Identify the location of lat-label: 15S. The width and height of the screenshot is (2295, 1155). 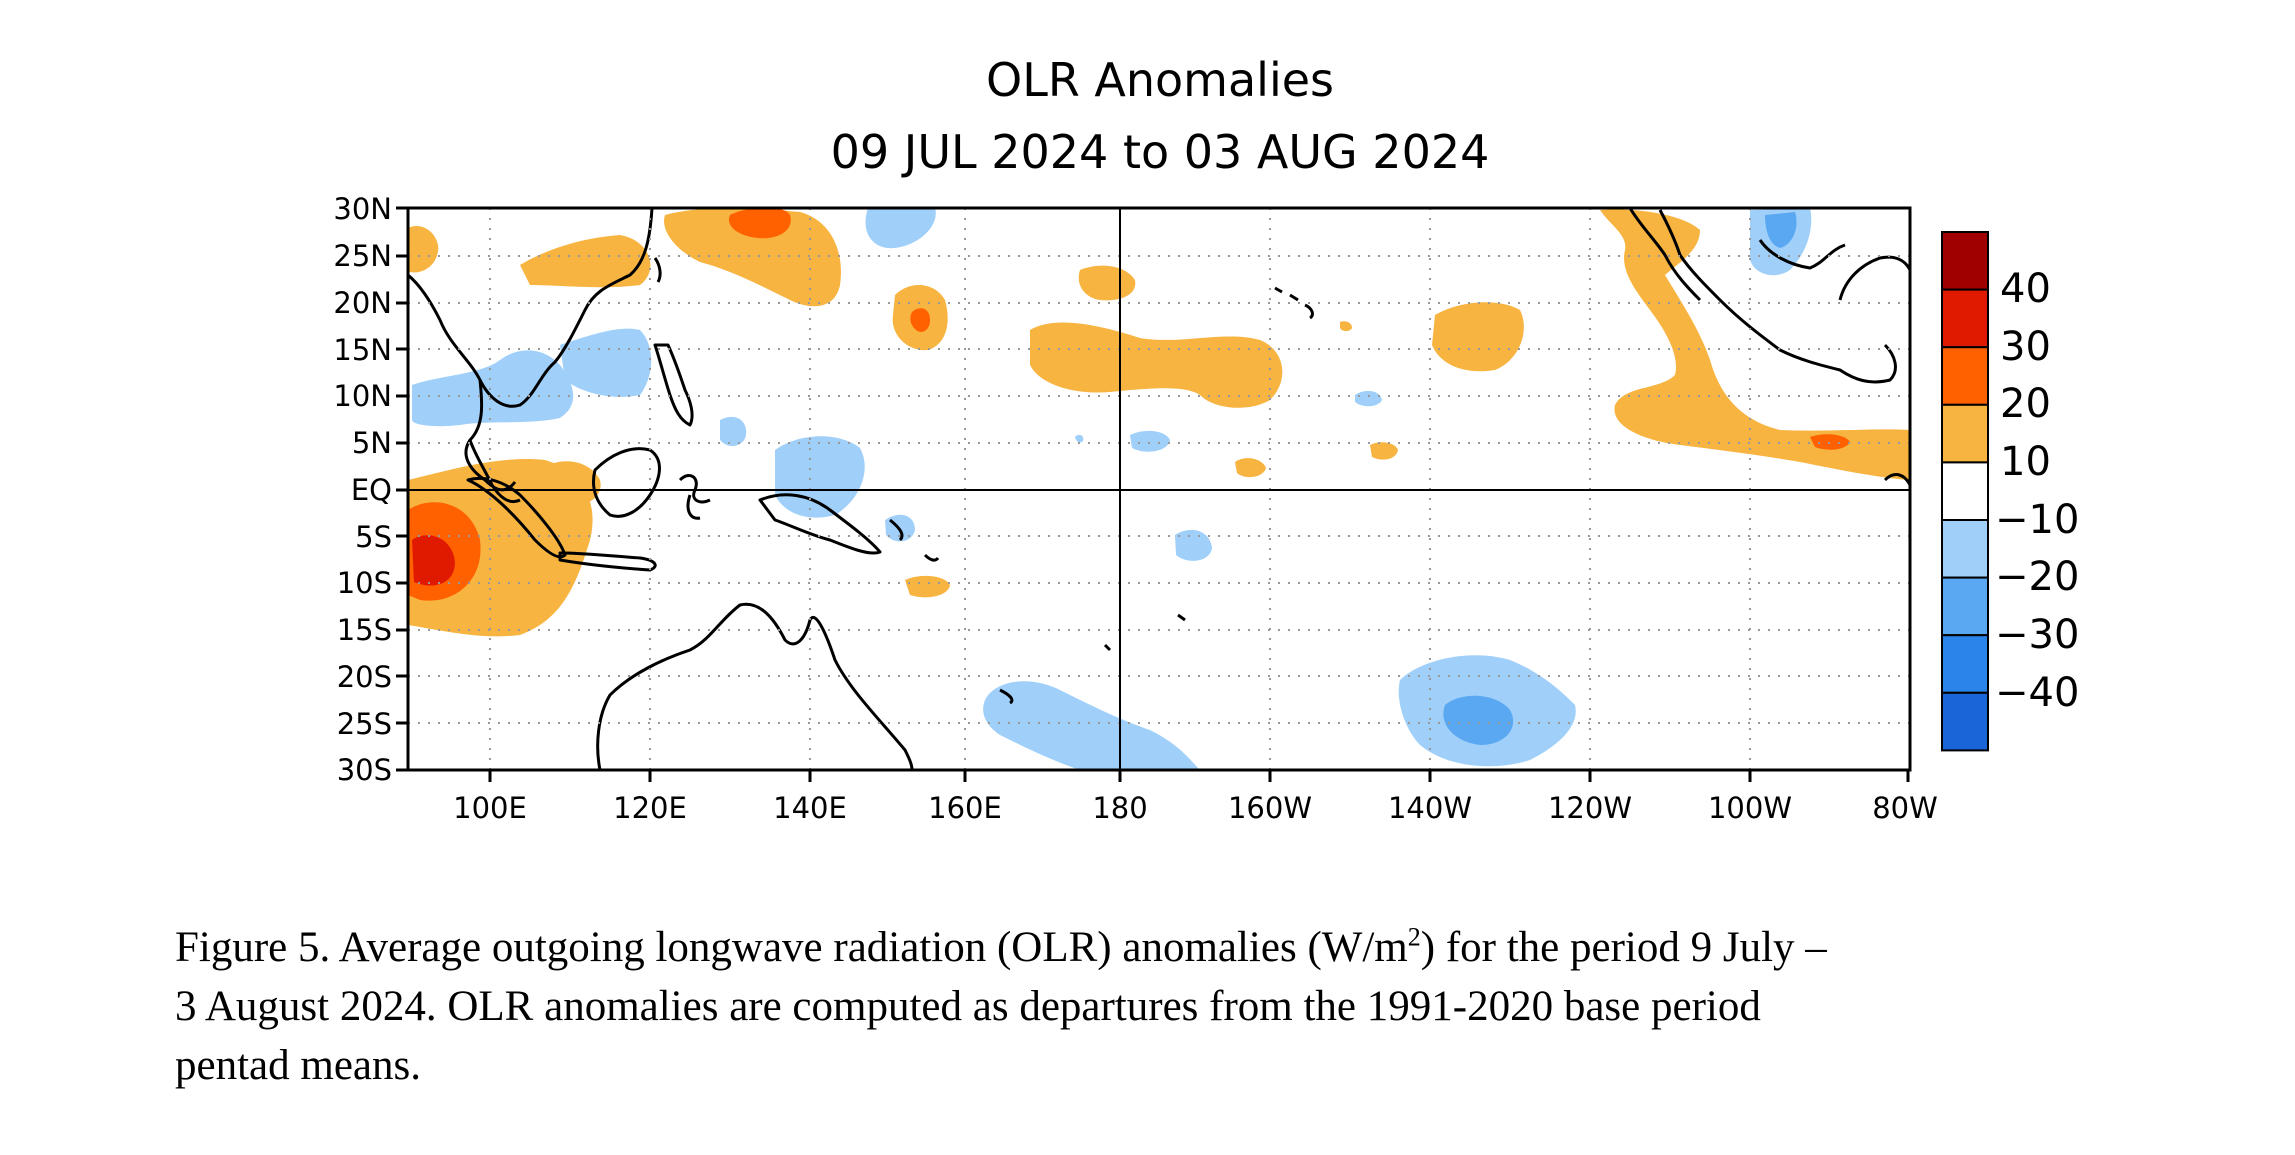
(364, 630).